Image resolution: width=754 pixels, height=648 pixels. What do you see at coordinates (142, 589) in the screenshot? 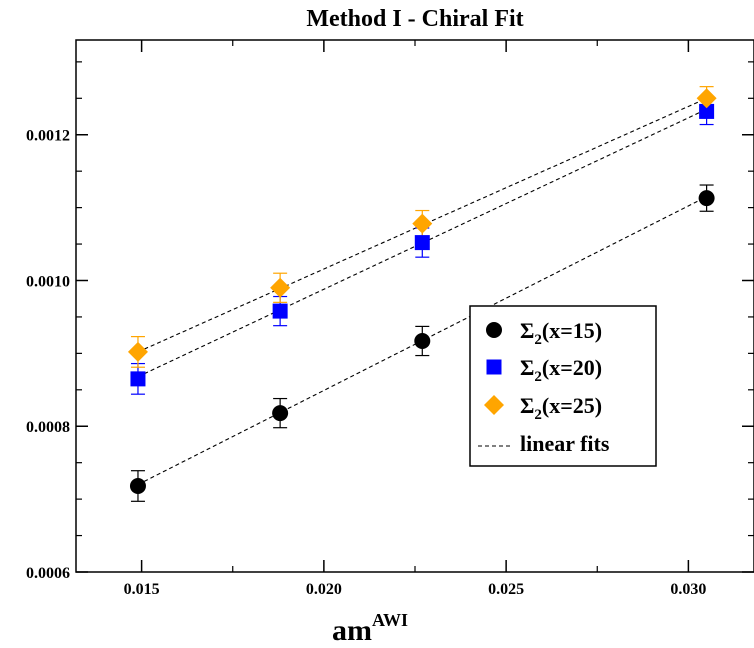
I see `x-tick-label: 0.015` at bounding box center [142, 589].